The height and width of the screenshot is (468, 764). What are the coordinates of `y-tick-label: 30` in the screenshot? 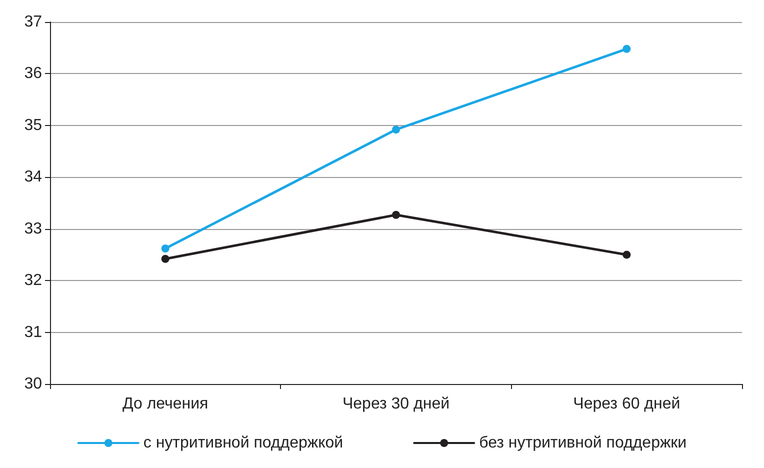 It's located at (33, 384).